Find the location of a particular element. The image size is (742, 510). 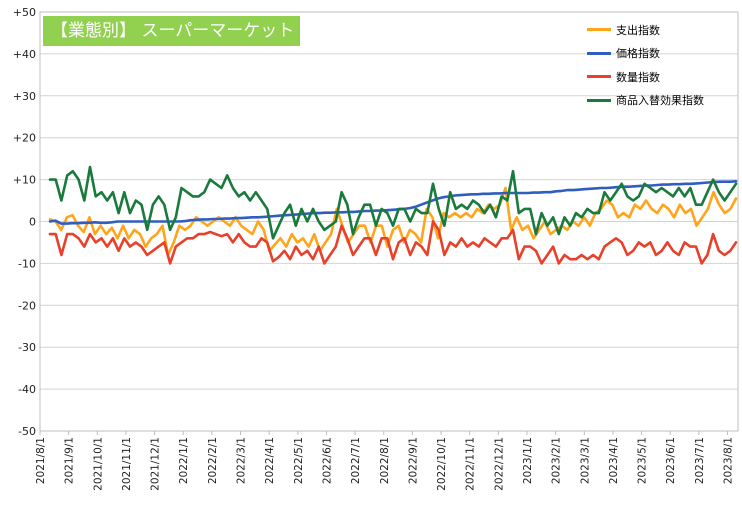

y-tick-label: -10 is located at coordinates (27, 263).